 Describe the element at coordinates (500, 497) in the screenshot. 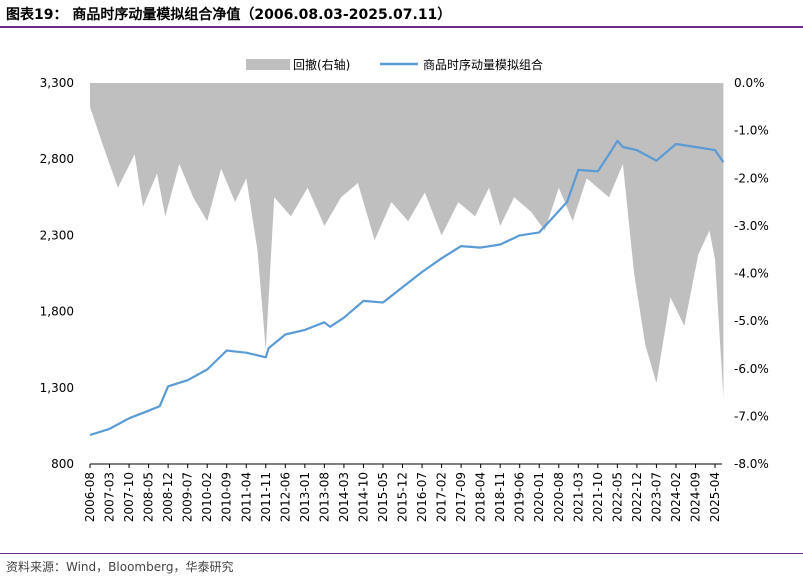

I see `x-tick-label: 2018-11` at that location.